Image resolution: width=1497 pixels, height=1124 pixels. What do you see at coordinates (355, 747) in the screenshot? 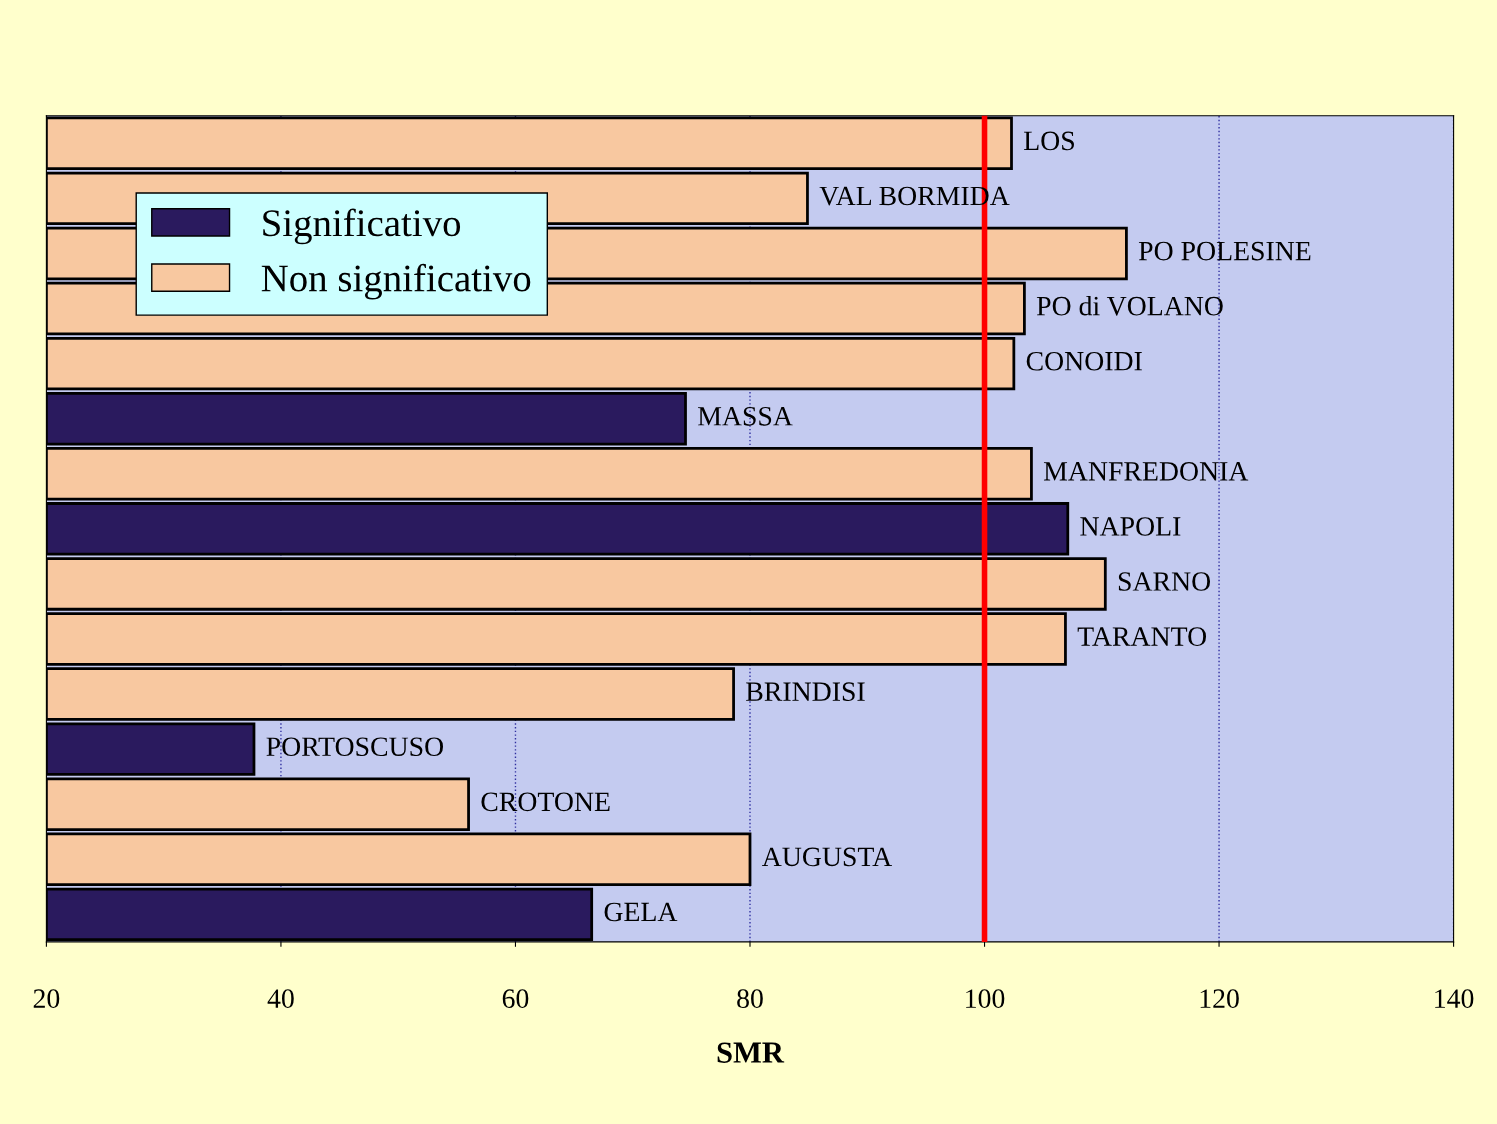
I see `y-tick-label: PORTOSCUSO` at bounding box center [355, 747].